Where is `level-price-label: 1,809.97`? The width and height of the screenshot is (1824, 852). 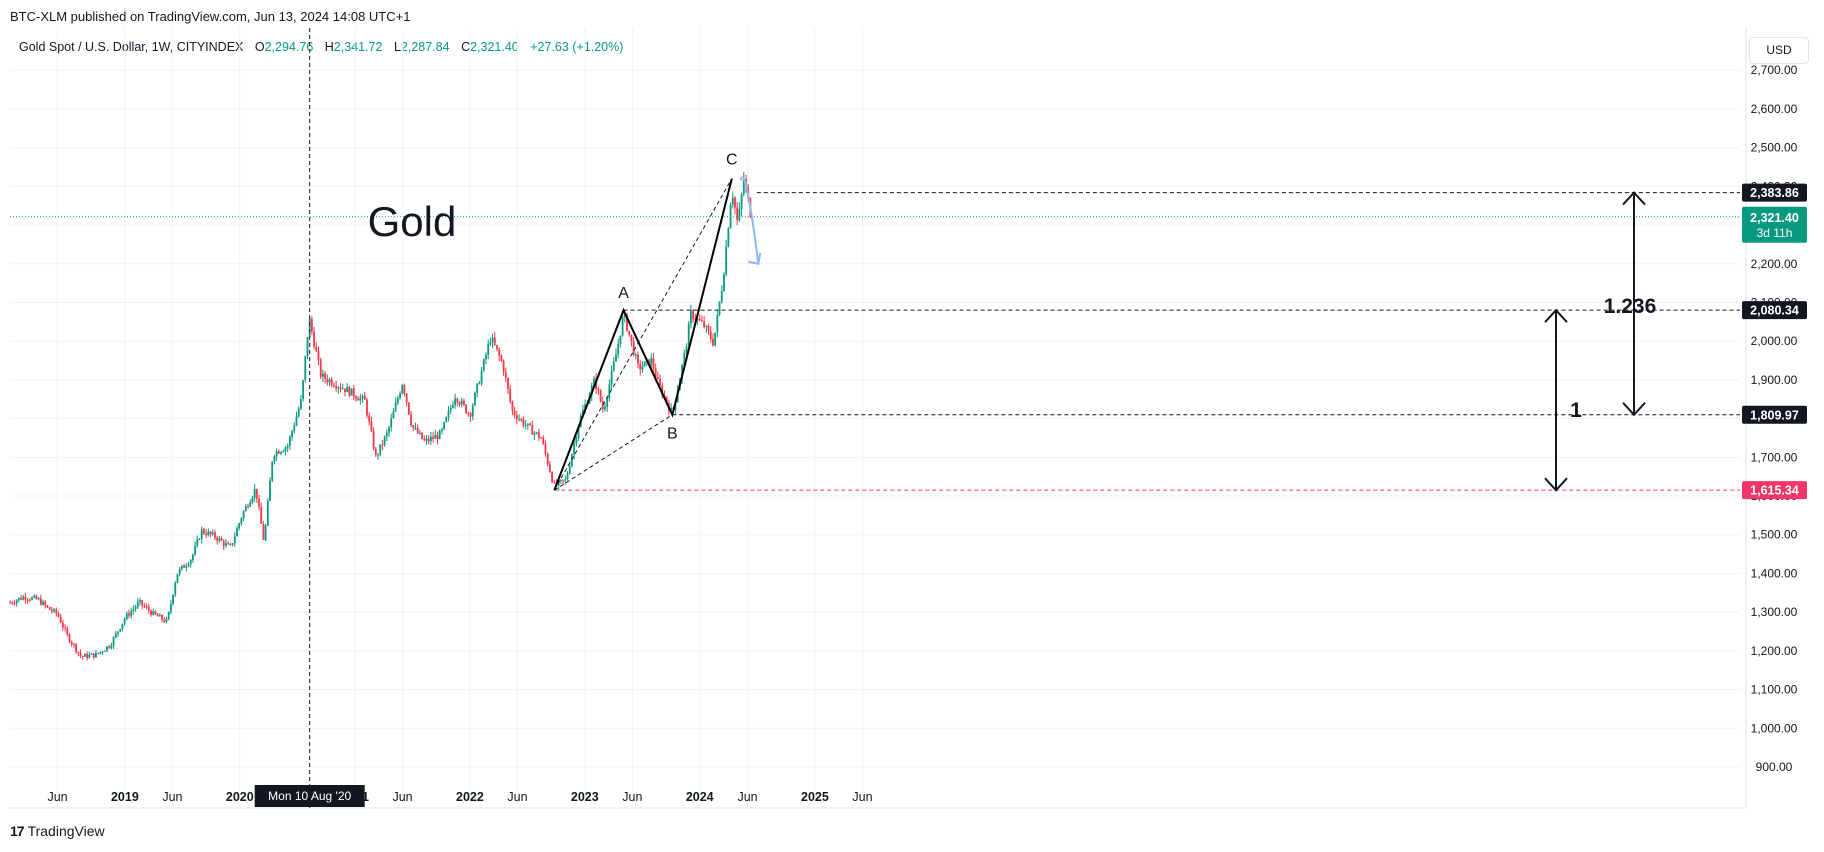 level-price-label: 1,809.97 is located at coordinates (1774, 415).